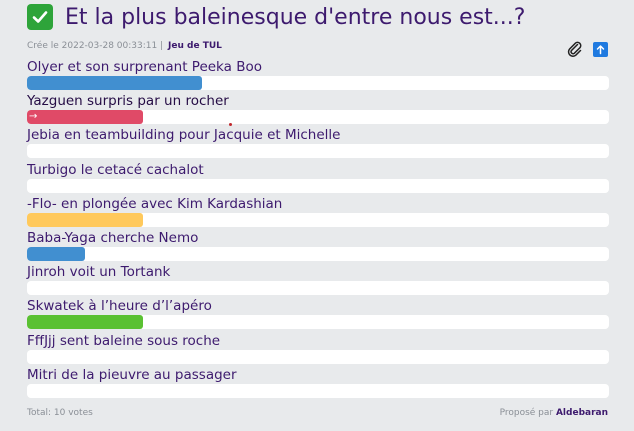 The width and height of the screenshot is (634, 431). What do you see at coordinates (600, 49) in the screenshot?
I see `upload-arrow-icon` at bounding box center [600, 49].